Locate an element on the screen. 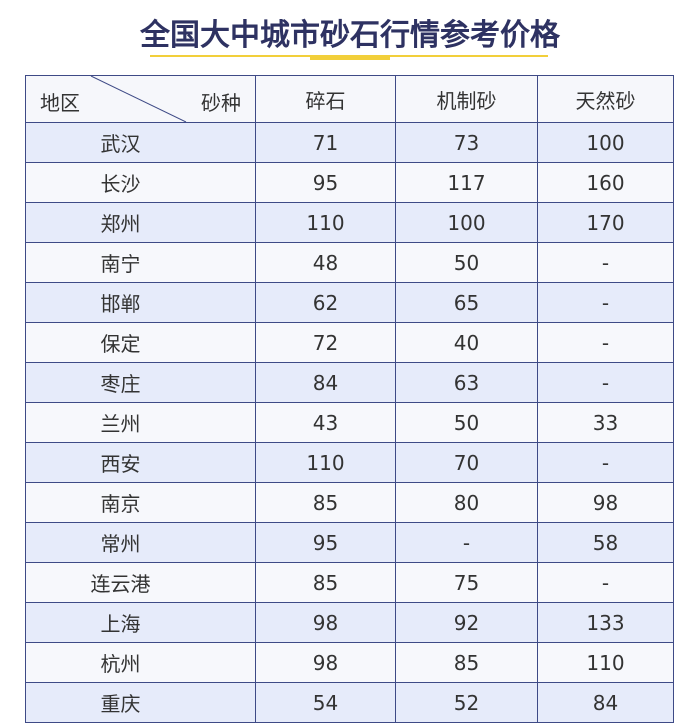 The height and width of the screenshot is (723, 700). price-cell: 75 is located at coordinates (466, 582).